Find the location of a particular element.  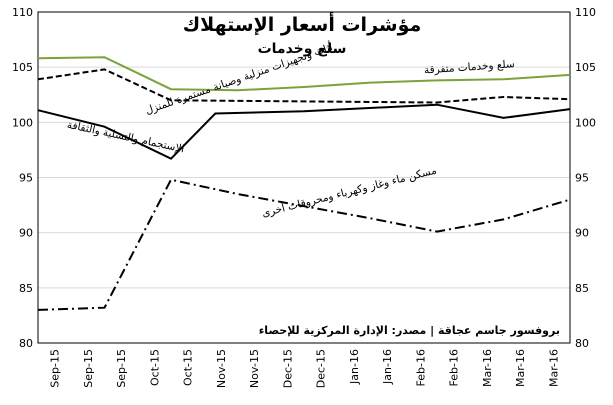

y-axis-right: 80 85 90 95 100 105 110 is located at coordinates (585, 178).